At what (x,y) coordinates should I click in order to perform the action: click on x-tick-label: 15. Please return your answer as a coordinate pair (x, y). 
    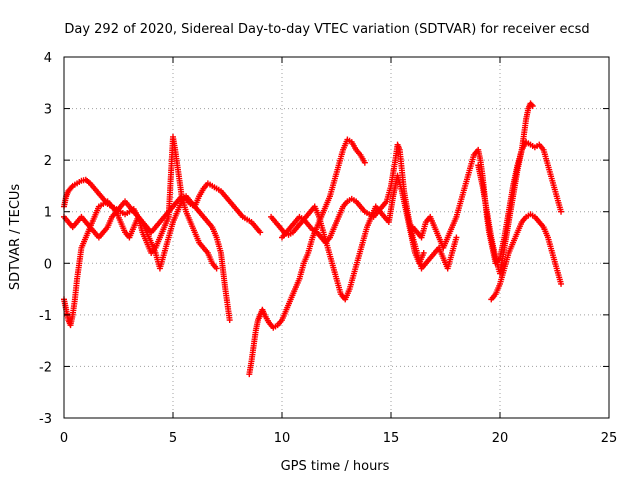
    Looking at the image, I should click on (391, 438).